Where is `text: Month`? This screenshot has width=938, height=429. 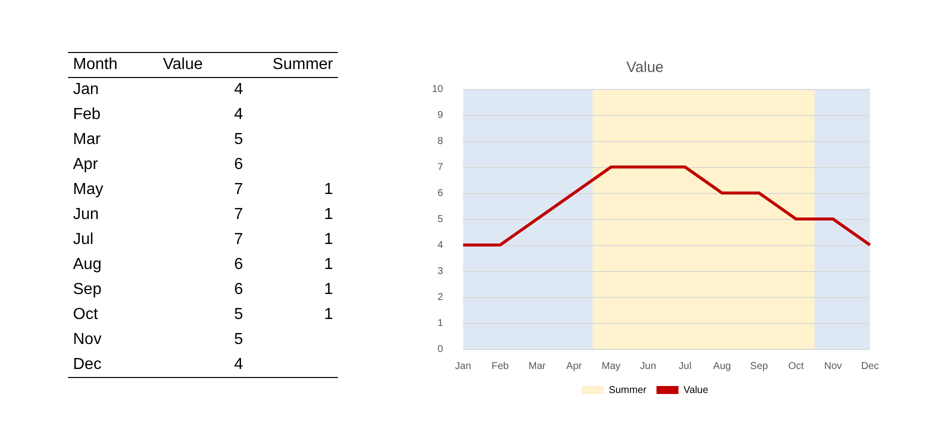 text: Month is located at coordinates (113, 65).